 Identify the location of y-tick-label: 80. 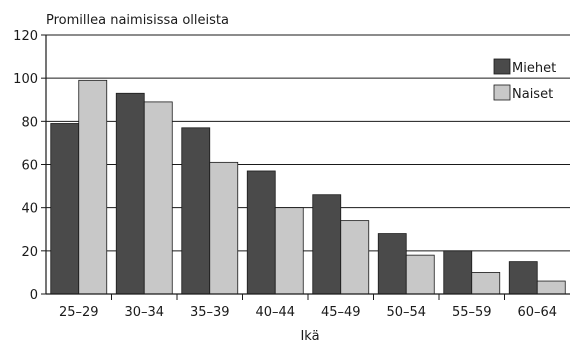
(29, 122).